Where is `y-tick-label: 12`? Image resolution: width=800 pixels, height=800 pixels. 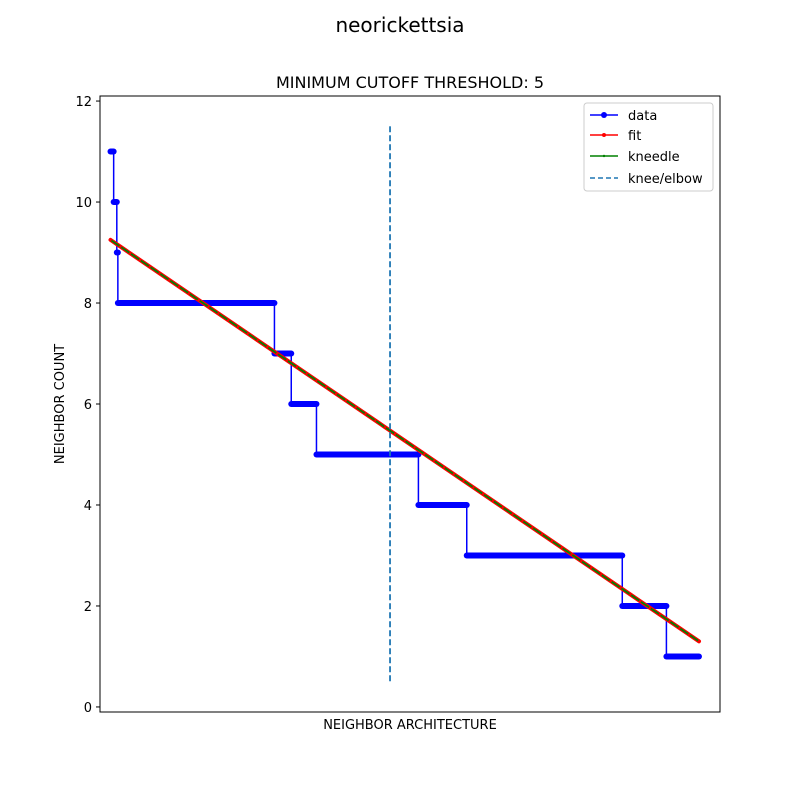
y-tick-label: 12 is located at coordinates (83, 102).